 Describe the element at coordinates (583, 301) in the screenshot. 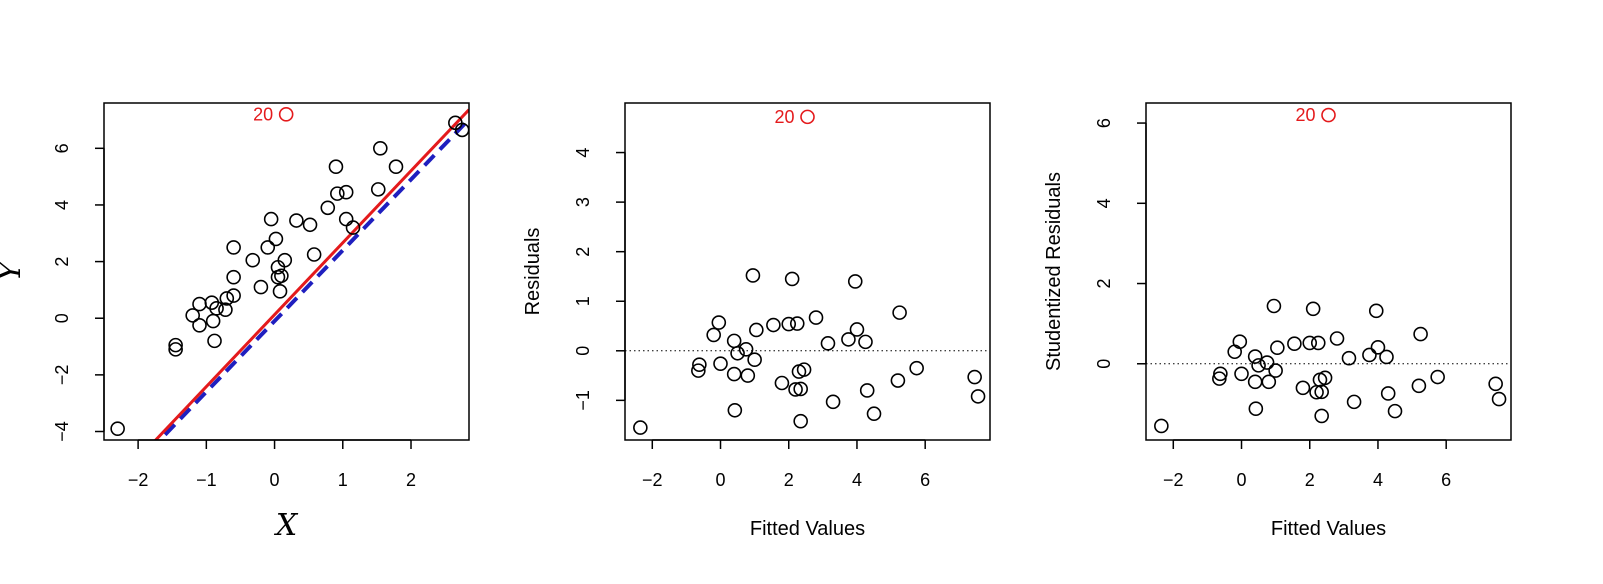

I see `y-tick-label: 1` at that location.